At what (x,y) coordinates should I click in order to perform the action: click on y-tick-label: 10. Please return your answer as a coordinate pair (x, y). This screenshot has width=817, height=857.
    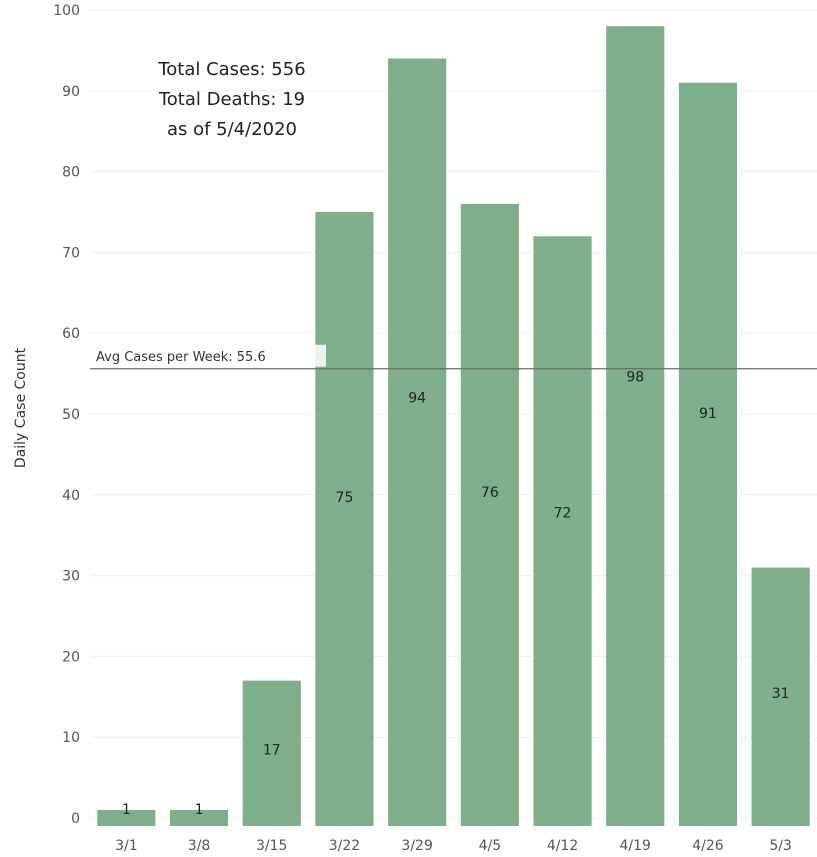
    Looking at the image, I should click on (71, 738).